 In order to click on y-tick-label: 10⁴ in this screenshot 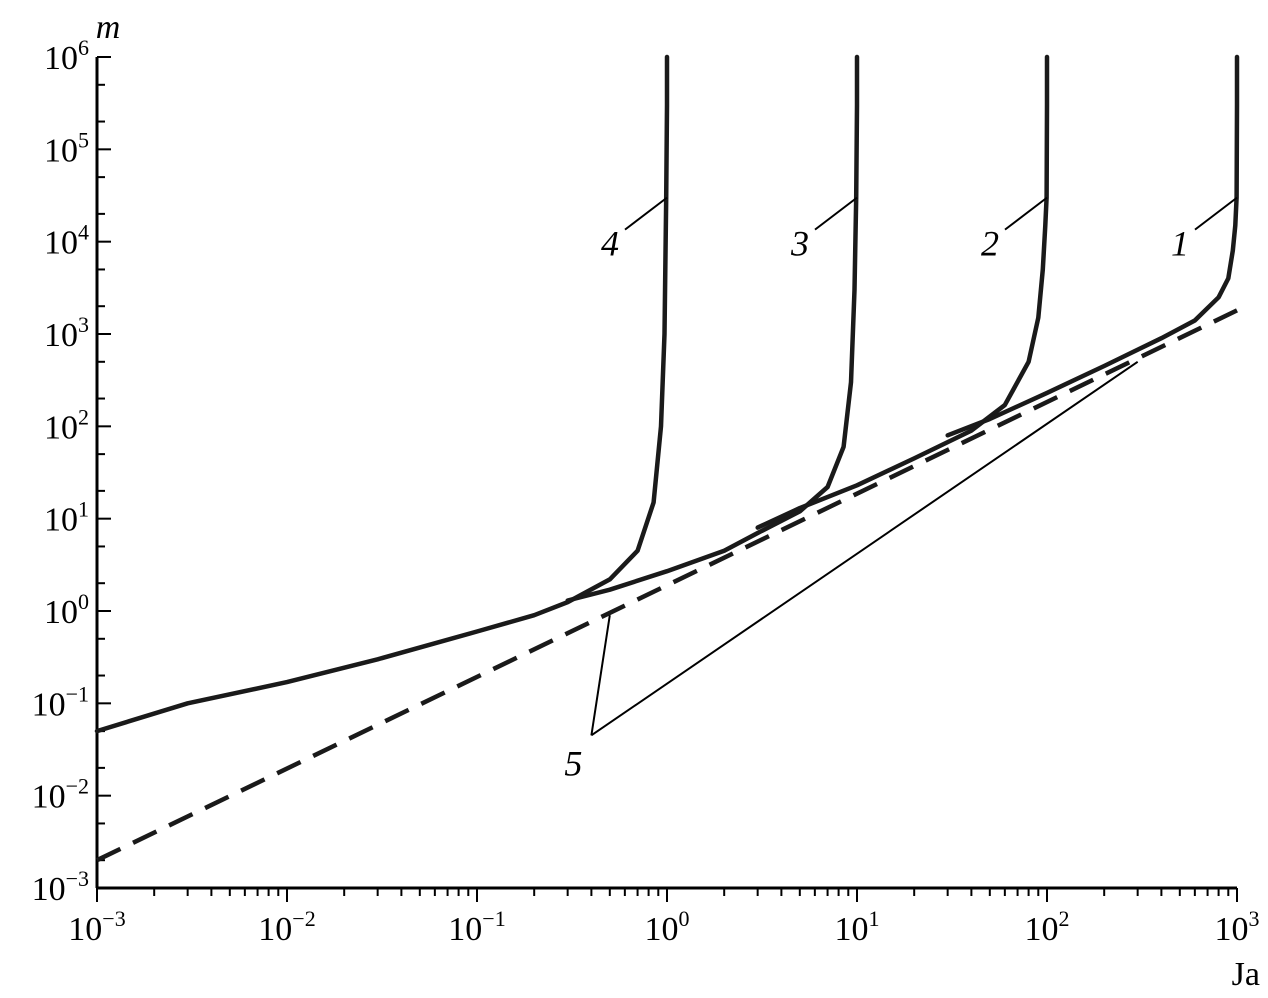, I will do `click(66, 241)`.